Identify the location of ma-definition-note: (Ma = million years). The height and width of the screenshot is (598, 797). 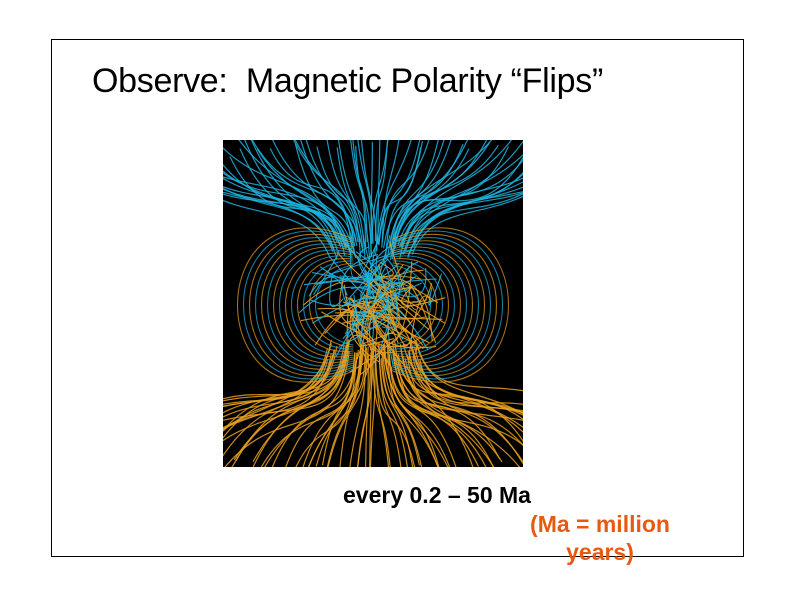
(600, 538).